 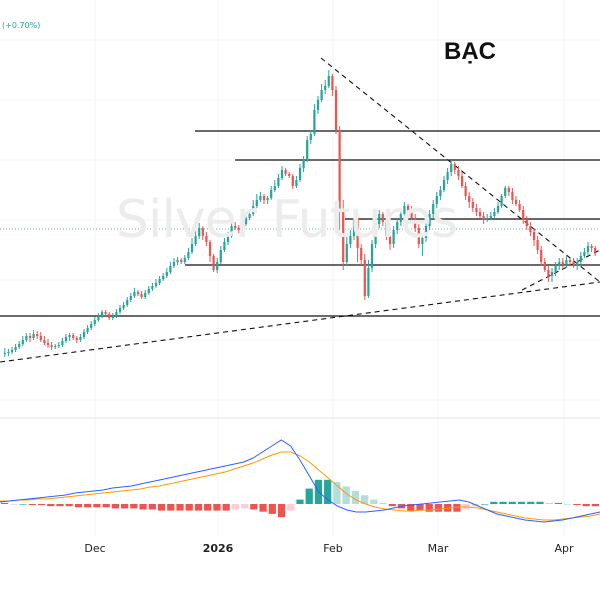 What do you see at coordinates (300, 486) in the screenshot?
I see `macd-signal-line` at bounding box center [300, 486].